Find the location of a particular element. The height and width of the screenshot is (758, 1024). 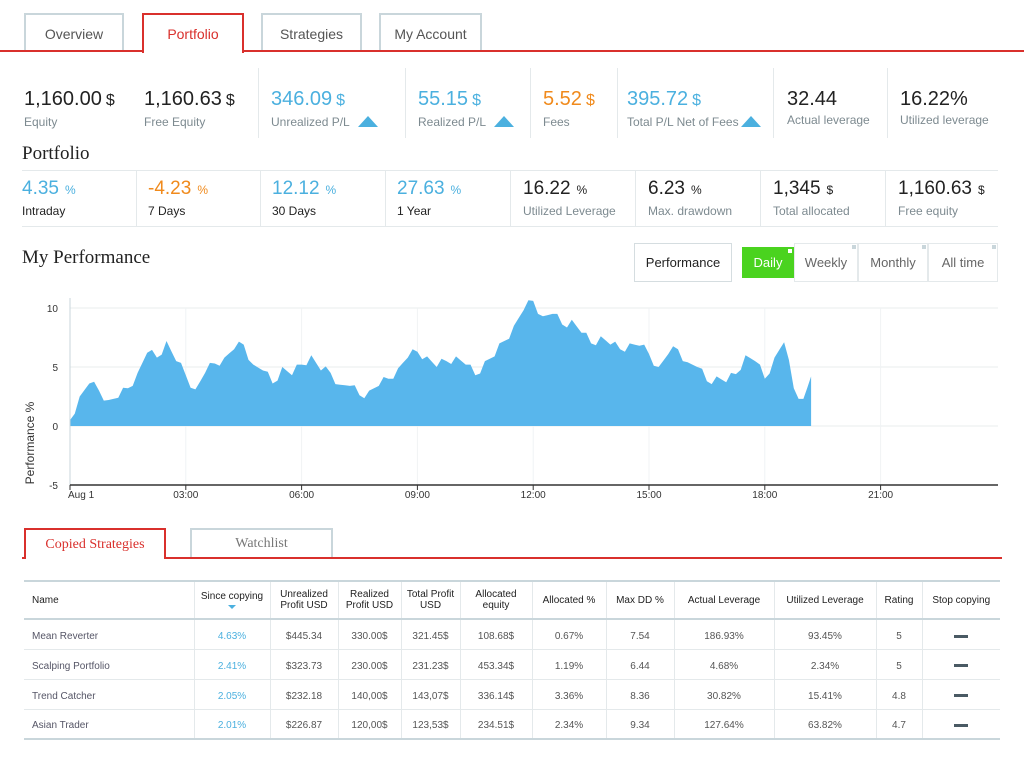

x-tick-label: 15:00 is located at coordinates (648, 495).